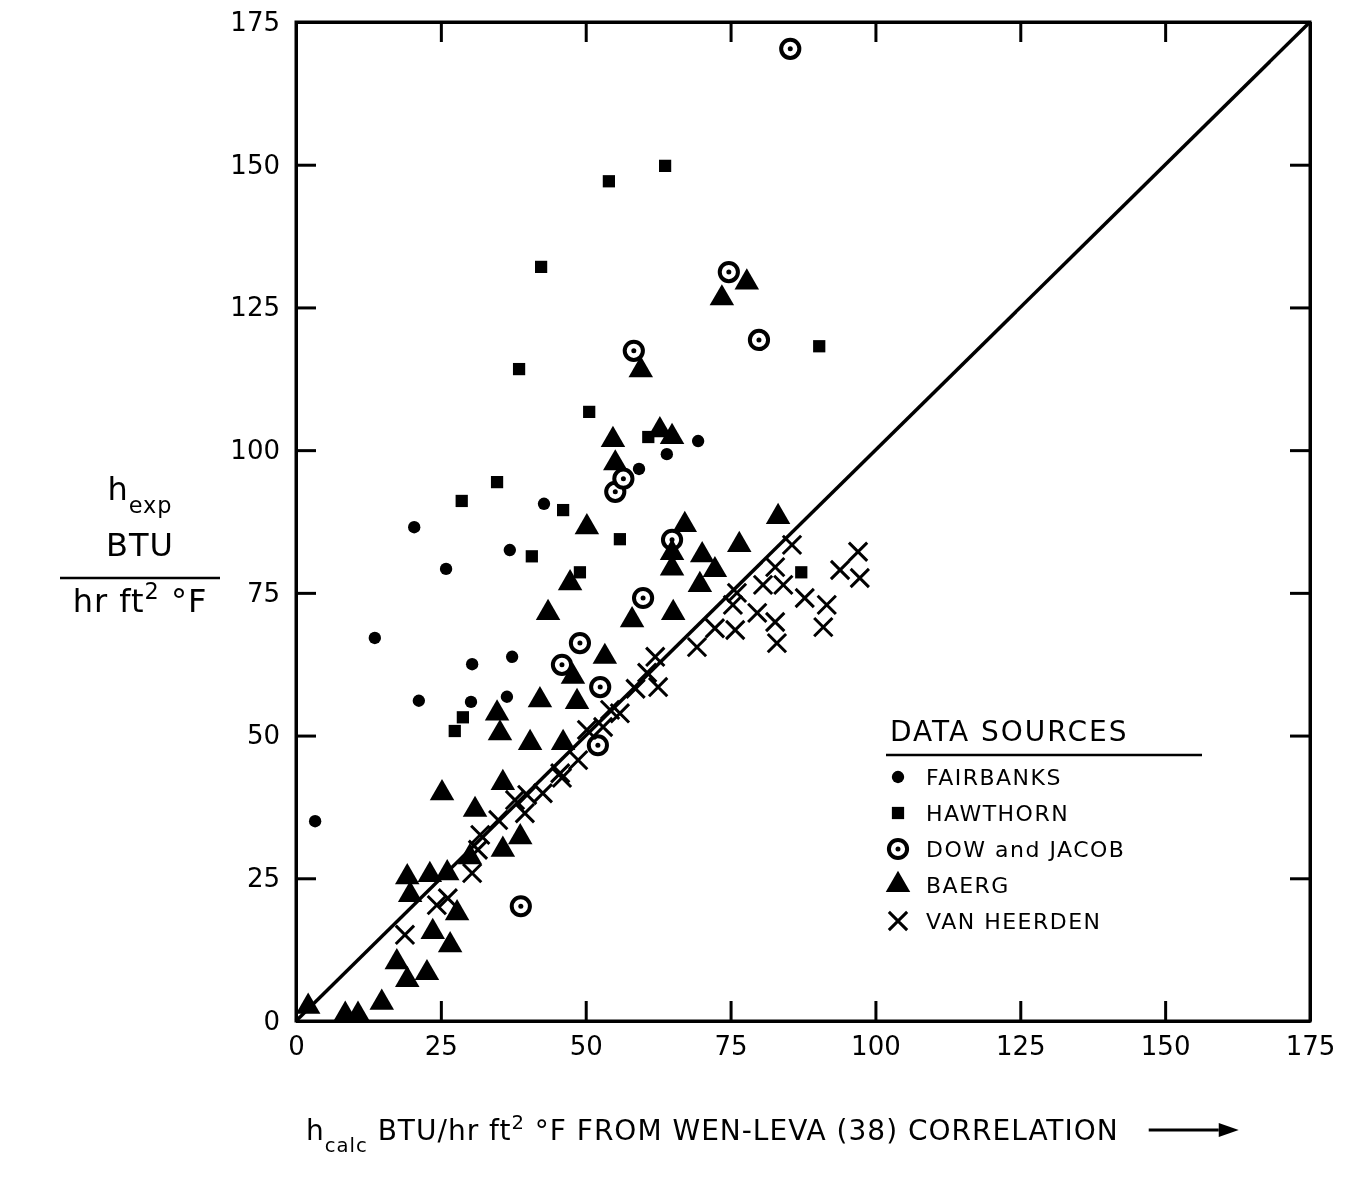 This screenshot has width=1361, height=1184. What do you see at coordinates (1014, 921) in the screenshot?
I see `legend-label: VAN HEERDEN` at bounding box center [1014, 921].